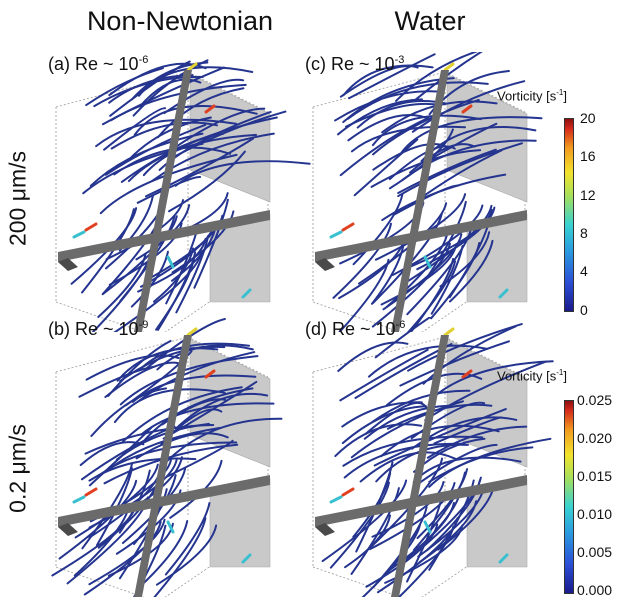  What do you see at coordinates (430, 21) in the screenshot?
I see `column-title-water: Water` at bounding box center [430, 21].